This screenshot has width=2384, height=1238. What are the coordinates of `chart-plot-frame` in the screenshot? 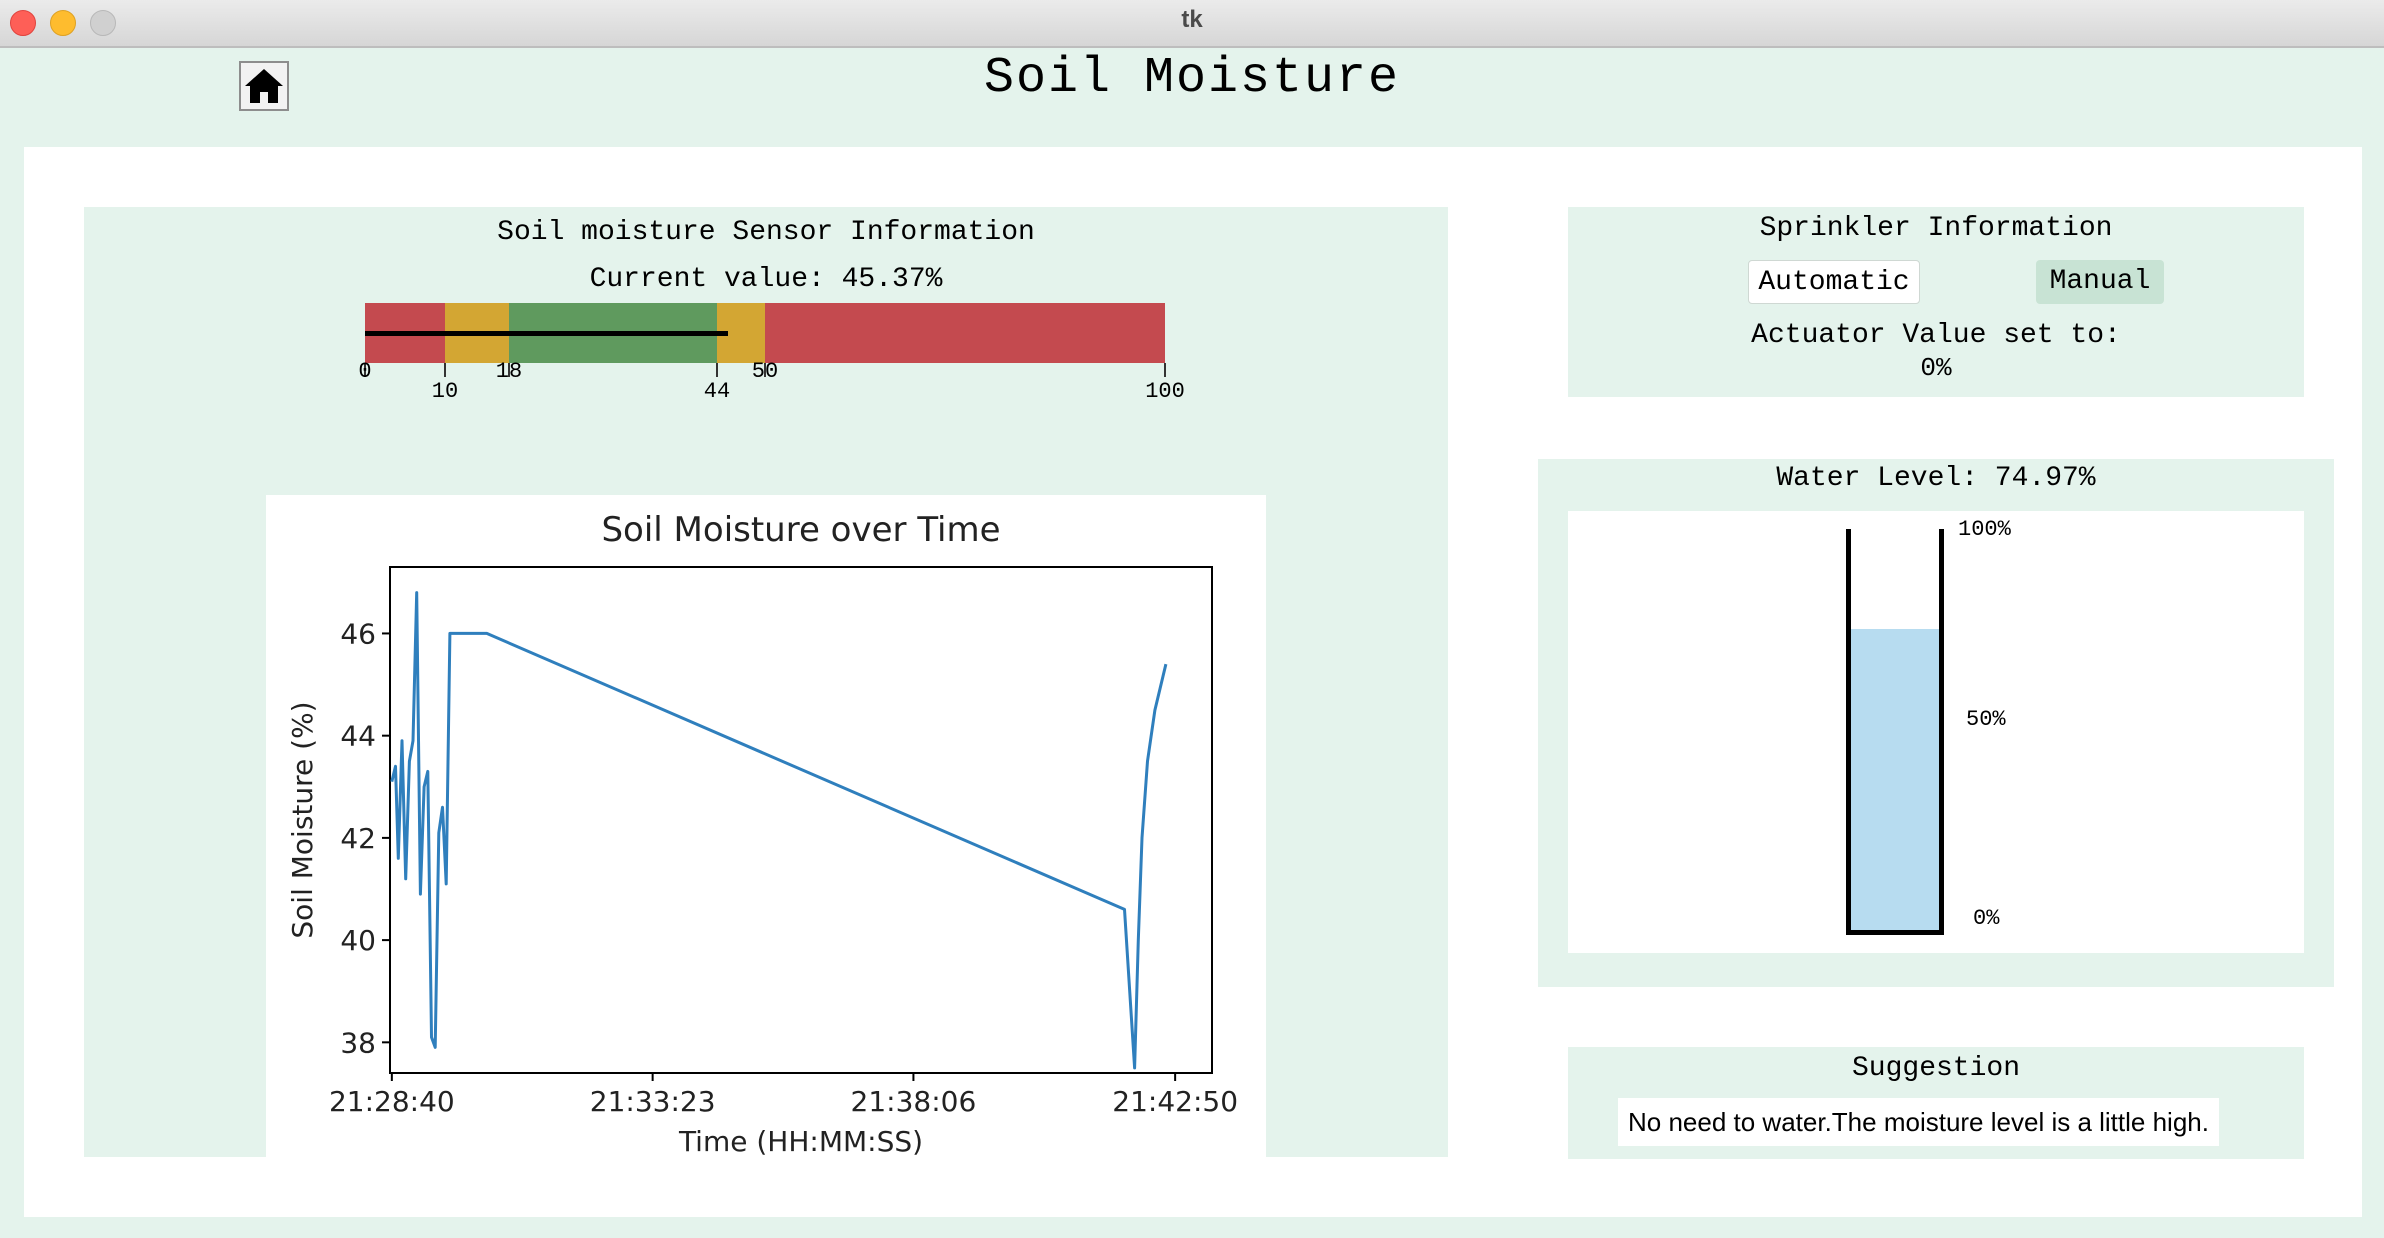 It's located at (801, 820).